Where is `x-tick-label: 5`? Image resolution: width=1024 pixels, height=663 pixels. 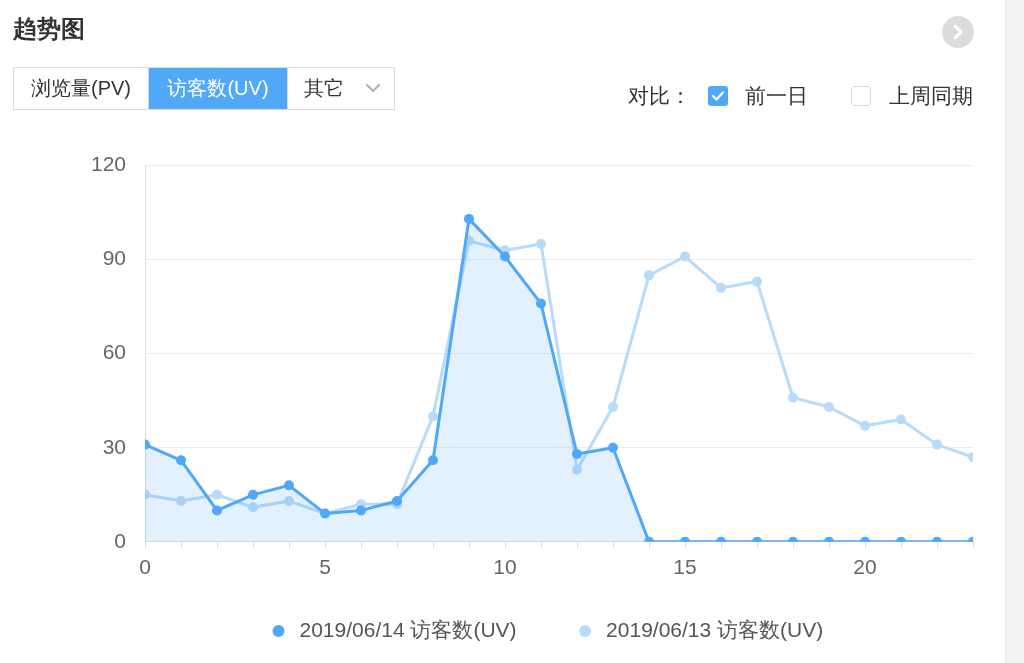 x-tick-label: 5 is located at coordinates (325, 567).